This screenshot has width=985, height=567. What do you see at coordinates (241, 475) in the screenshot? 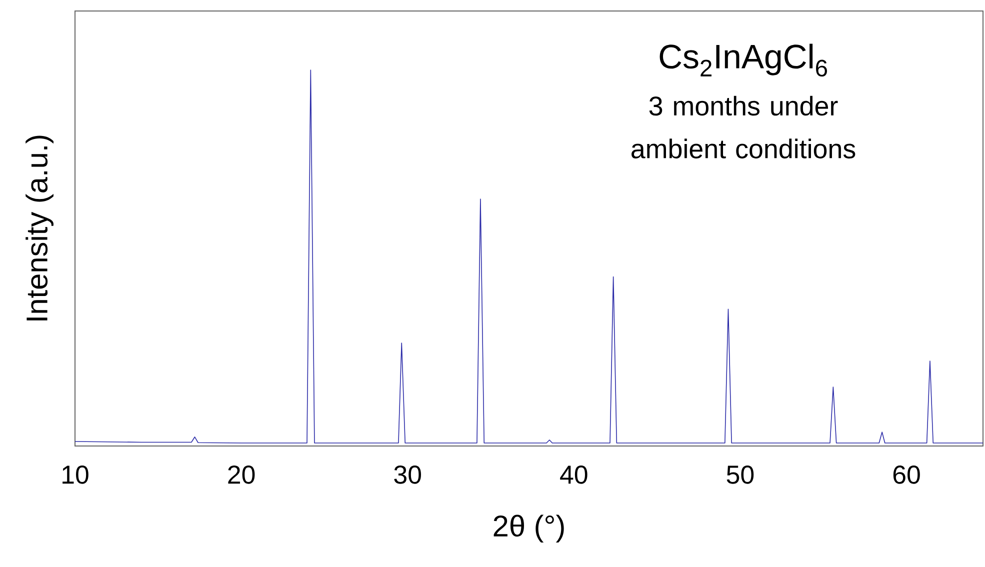
I see `x-tick-label: 20` at bounding box center [241, 475].